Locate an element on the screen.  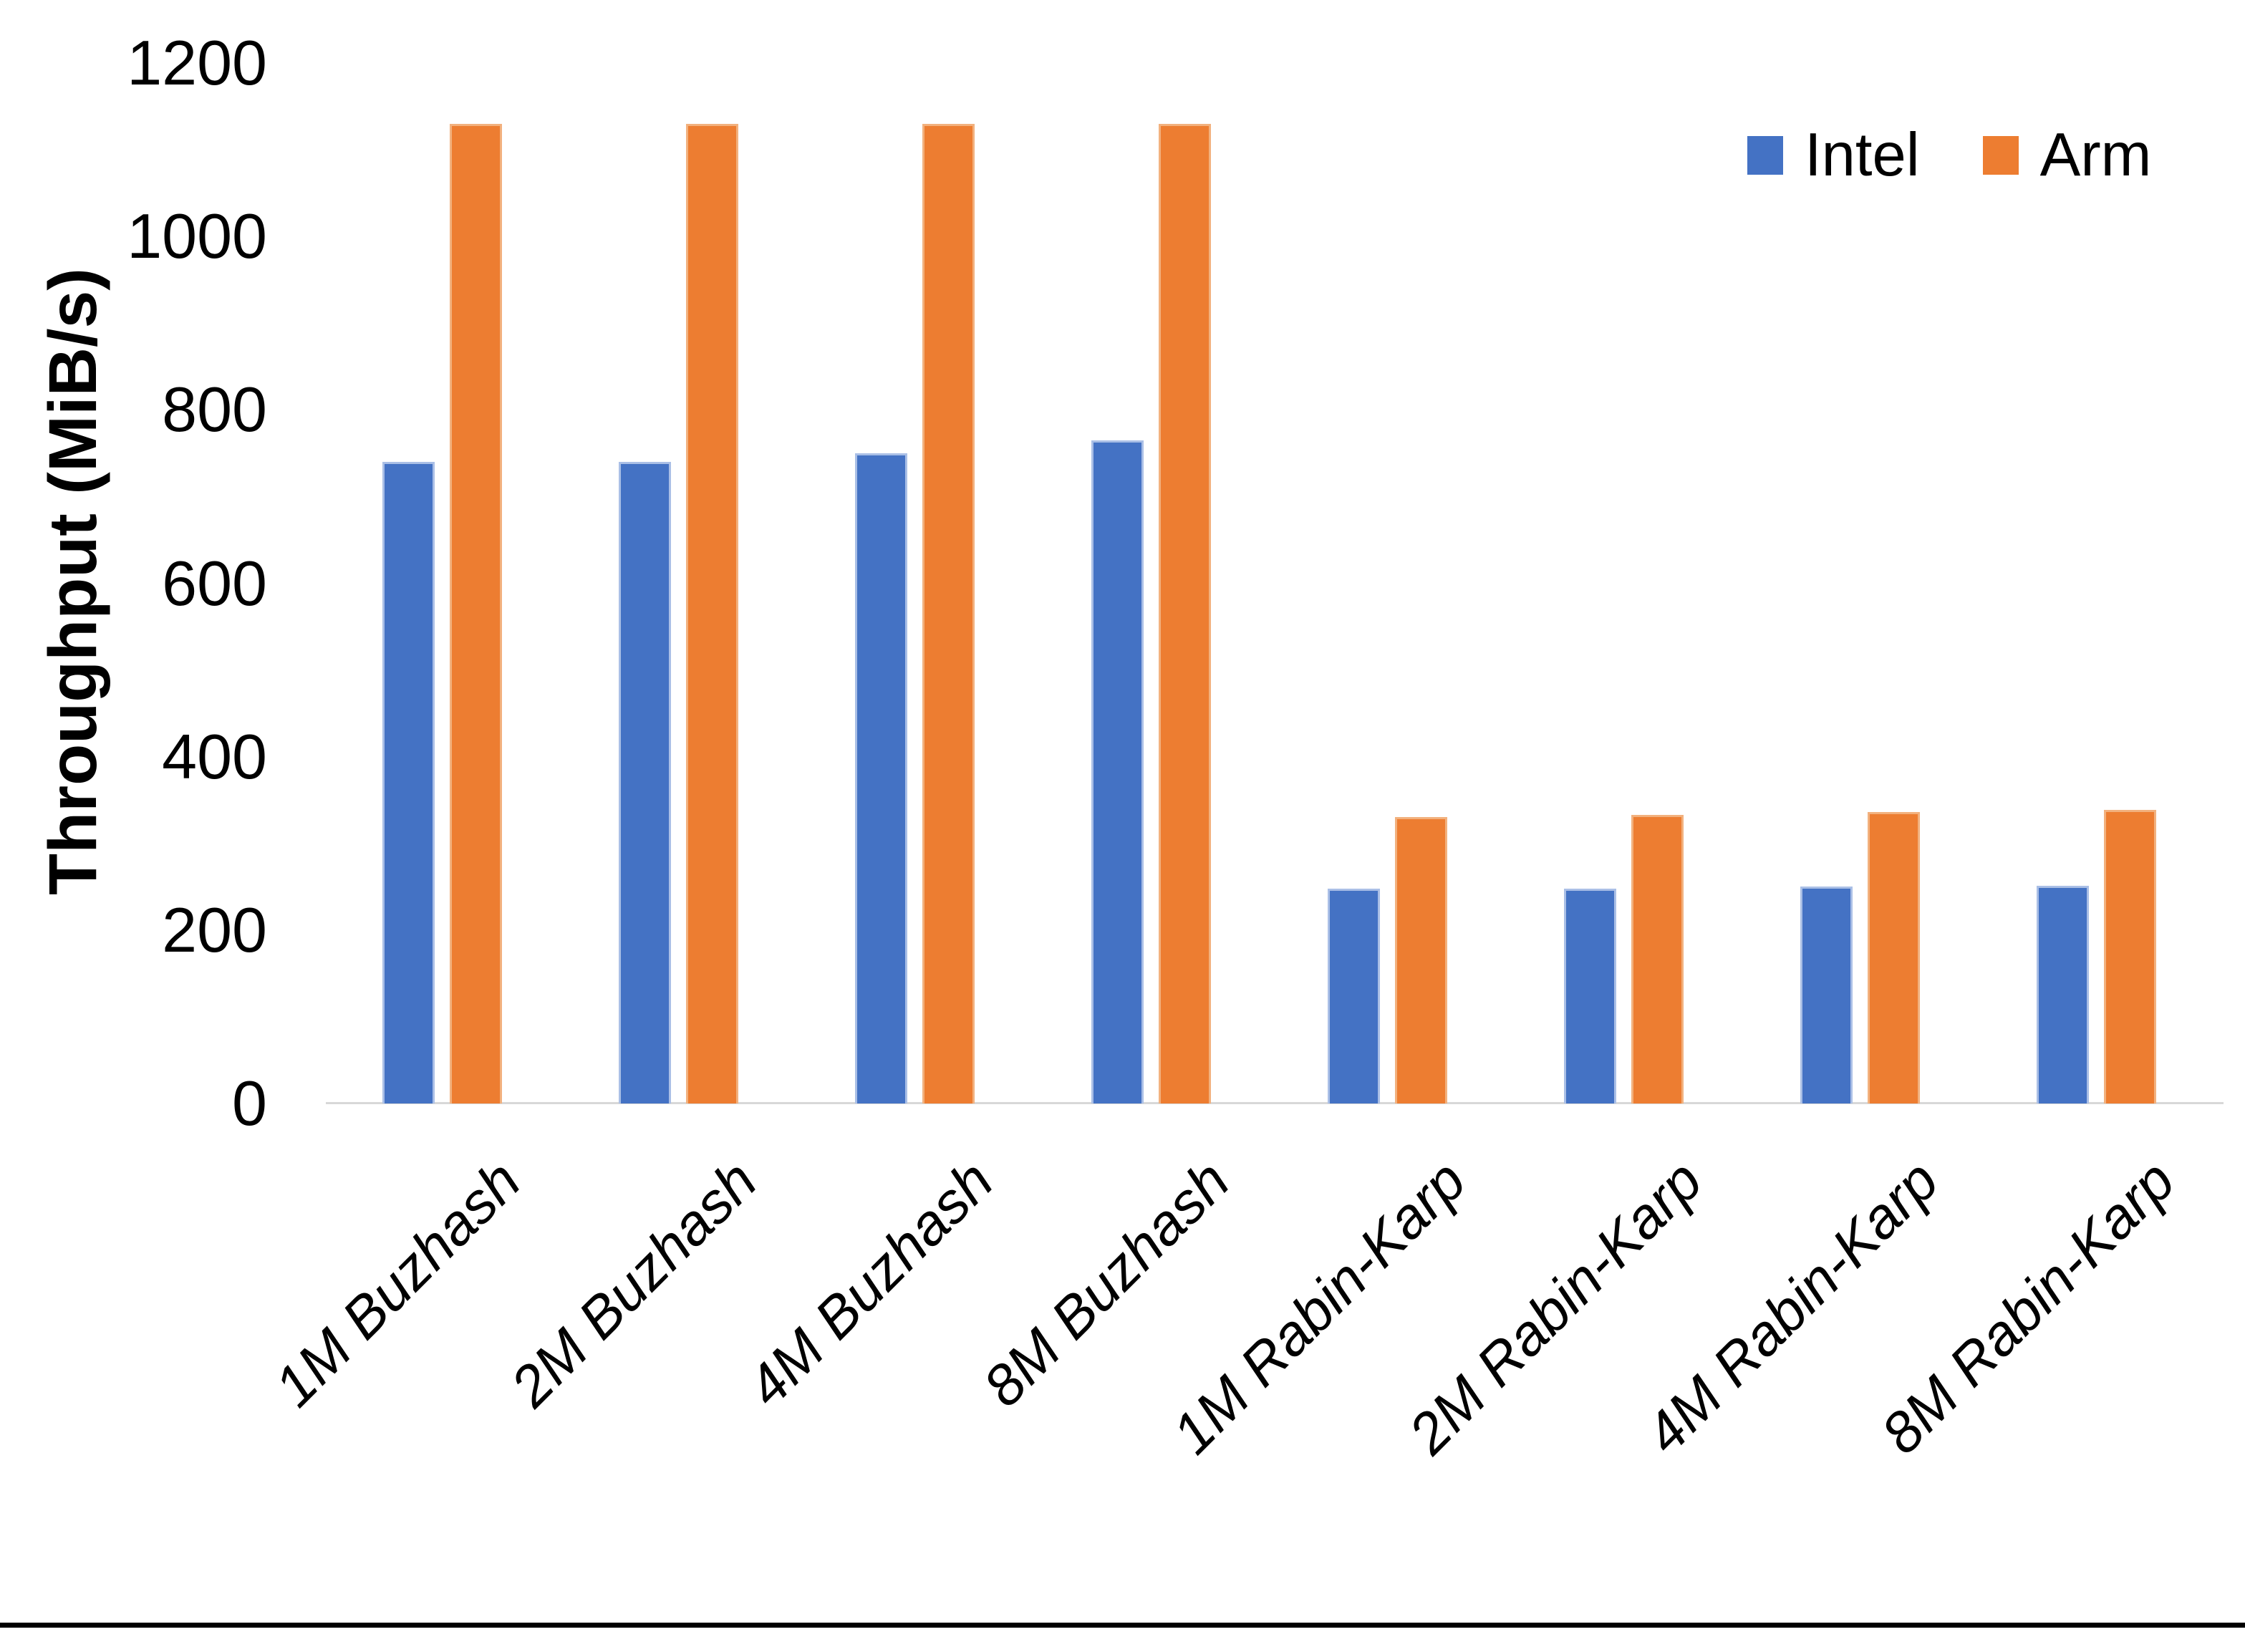
y-tick-label-0: 0 is located at coordinates (250, 1104).